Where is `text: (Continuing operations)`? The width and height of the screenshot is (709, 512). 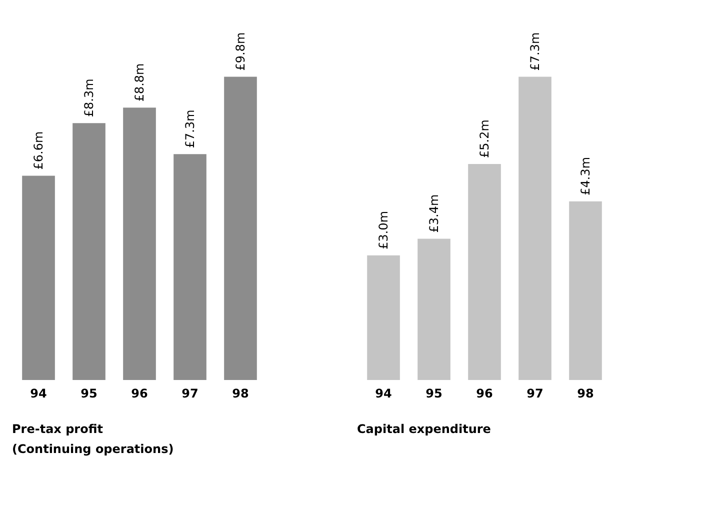
text: (Continuing operations) is located at coordinates (93, 449).